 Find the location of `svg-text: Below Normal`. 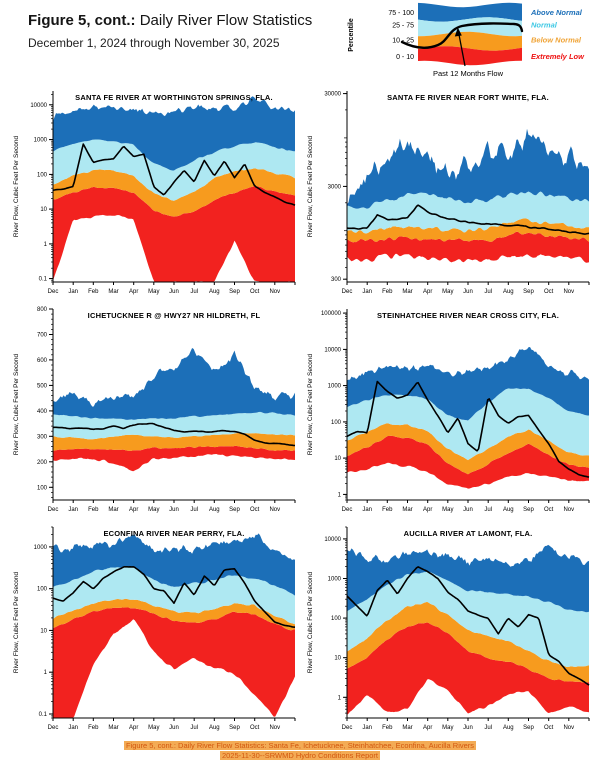

svg-text: Below Normal is located at coordinates (556, 39).